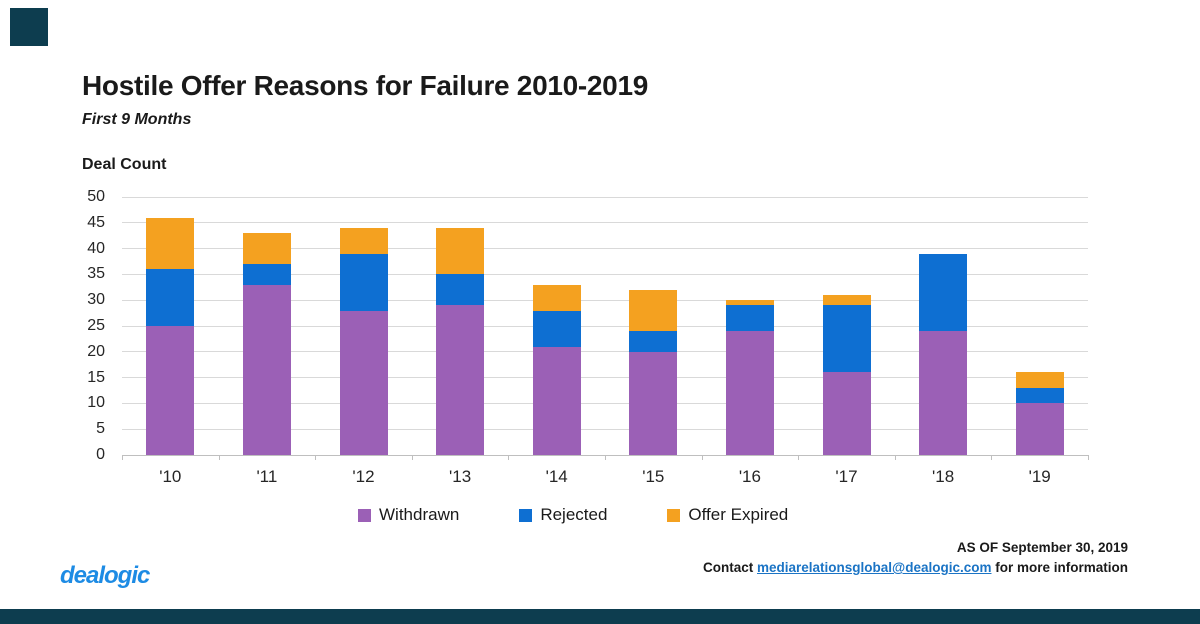  What do you see at coordinates (653, 476) in the screenshot?
I see `x-tick-label: '15` at bounding box center [653, 476].